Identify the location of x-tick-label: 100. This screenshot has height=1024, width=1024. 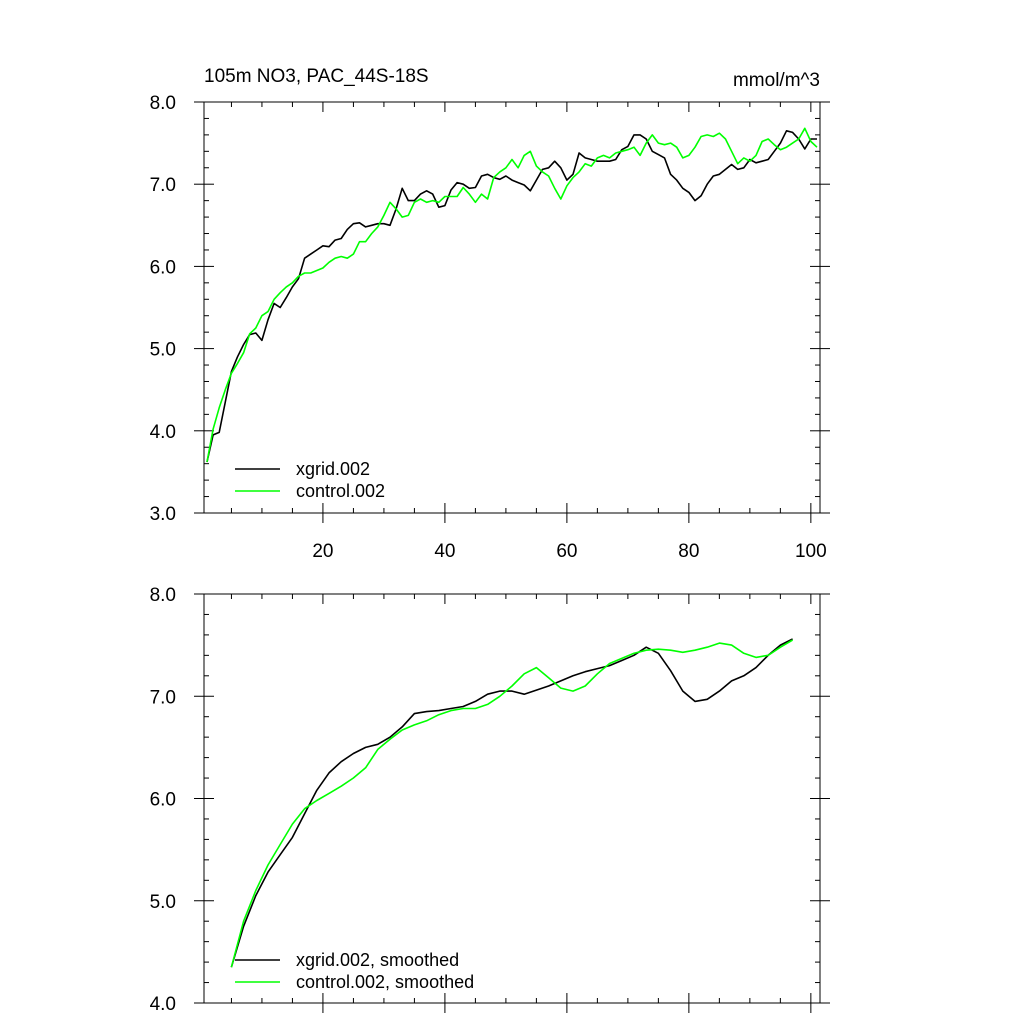
(811, 551).